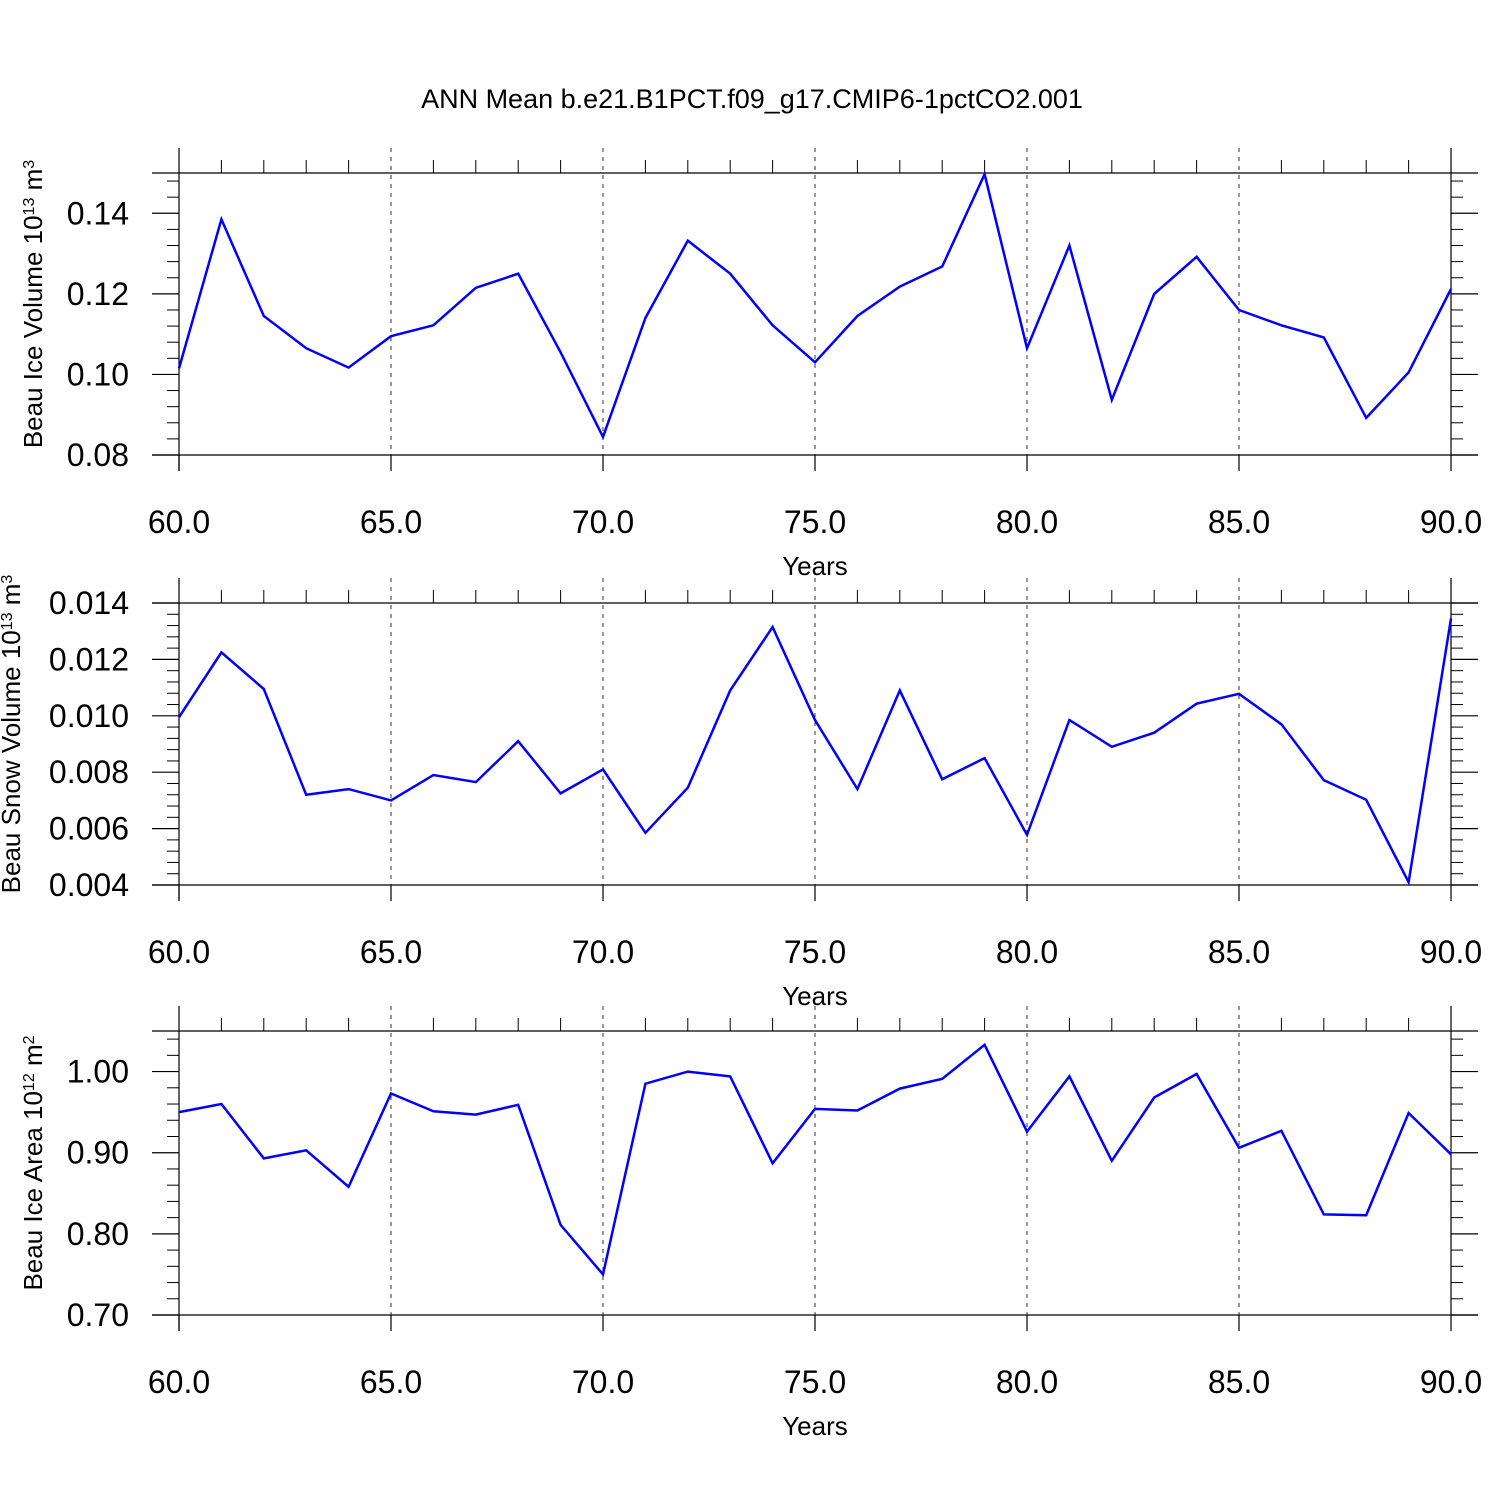  What do you see at coordinates (1239, 952) in the screenshot?
I see `snow-volume-x-tick-label: 85.0` at bounding box center [1239, 952].